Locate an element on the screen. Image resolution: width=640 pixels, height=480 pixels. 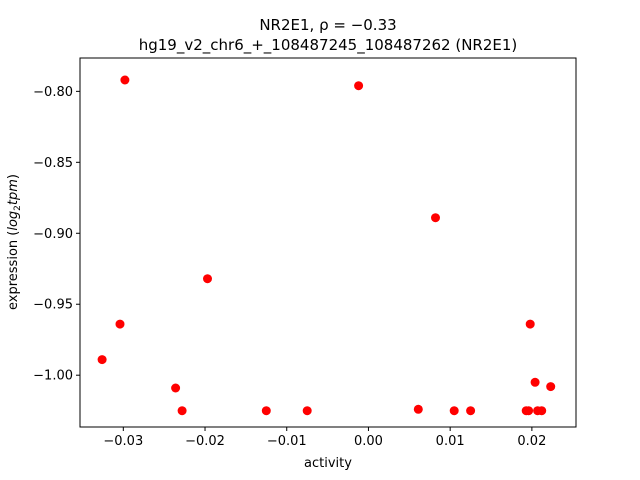
y-axis-label-suffix: ) is located at coordinates (13, 176).